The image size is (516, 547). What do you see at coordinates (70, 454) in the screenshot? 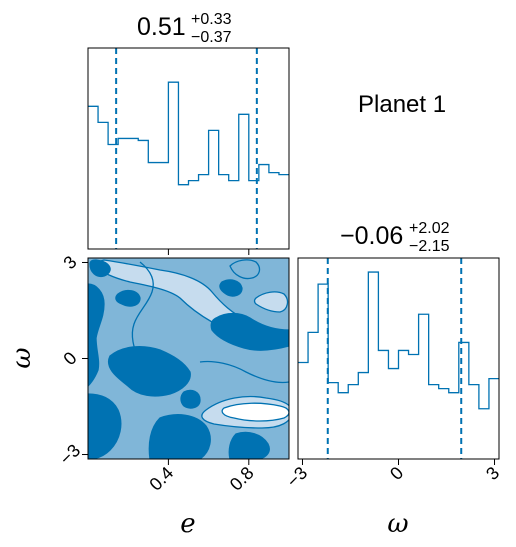
I see `ytick-label: −3` at bounding box center [70, 454].